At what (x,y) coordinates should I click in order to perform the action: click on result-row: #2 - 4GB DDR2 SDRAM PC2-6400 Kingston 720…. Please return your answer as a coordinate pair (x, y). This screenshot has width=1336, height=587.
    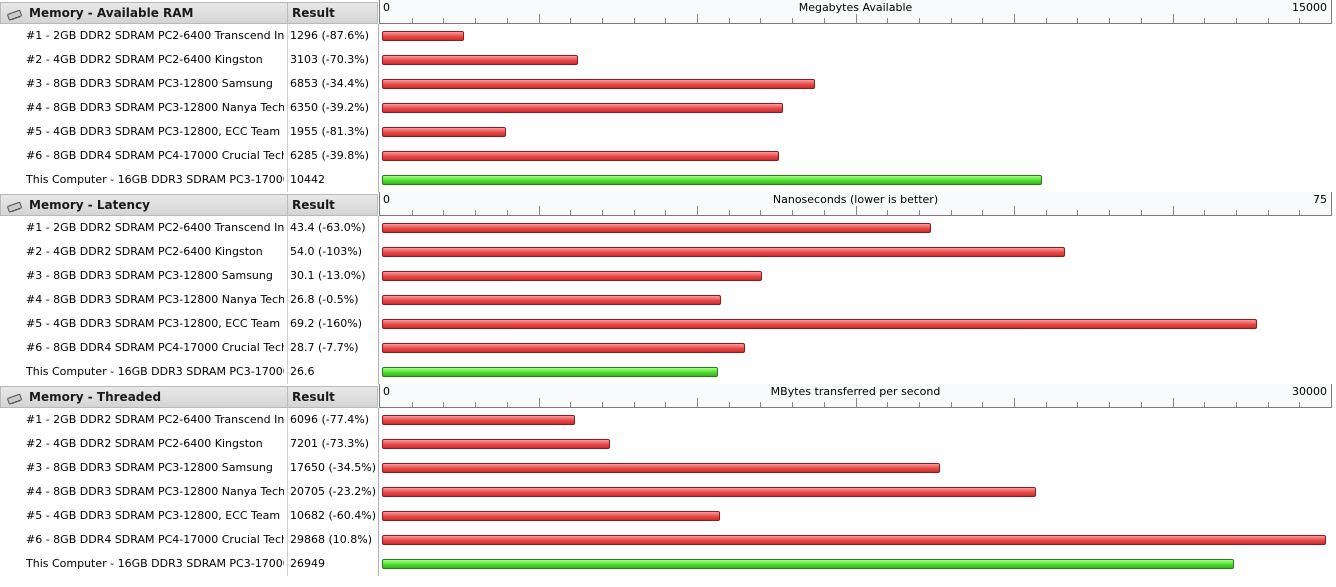
    Looking at the image, I should click on (668, 444).